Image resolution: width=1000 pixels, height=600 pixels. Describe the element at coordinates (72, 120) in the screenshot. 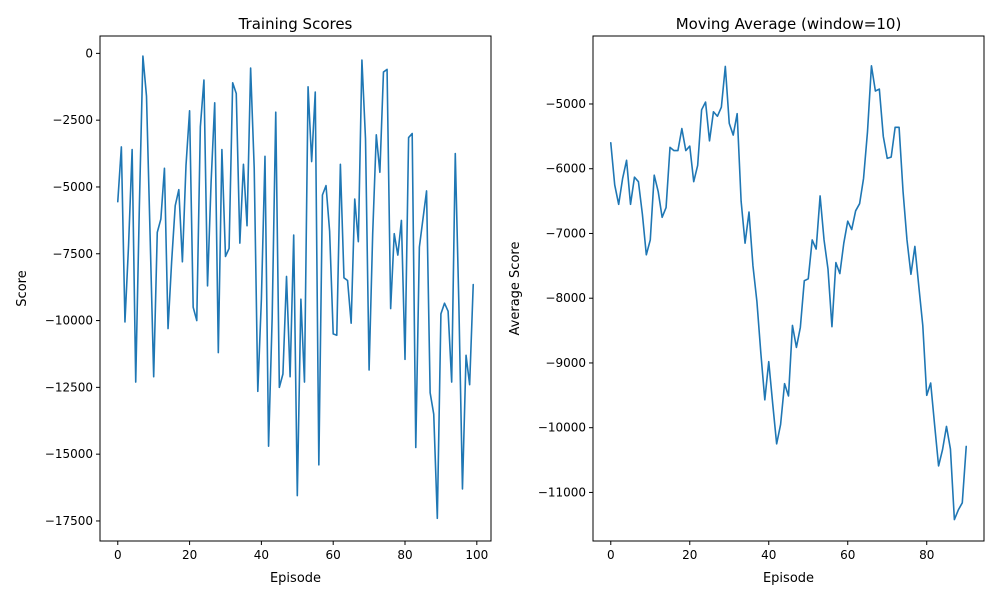

I see `y-tick-label: −2500` at that location.